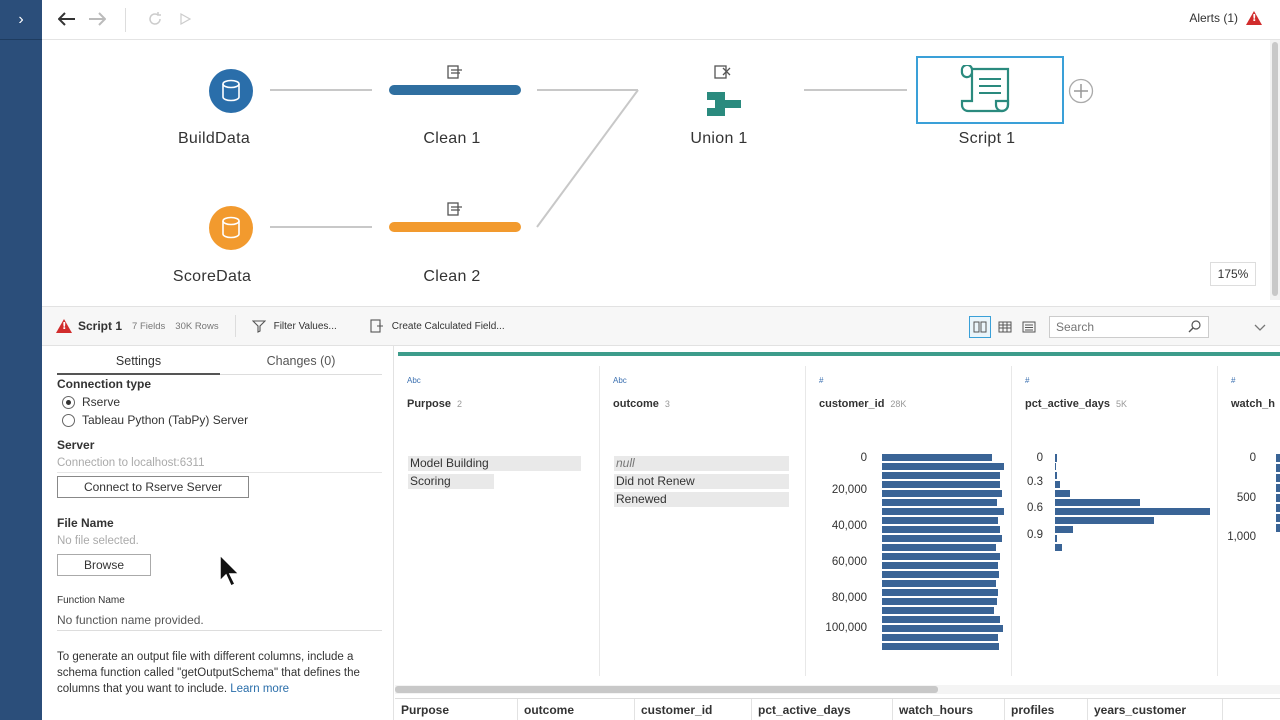 The width and height of the screenshot is (1280, 720). What do you see at coordinates (1249, 521) in the screenshot?
I see `profile-card-watch-hours: # watch_h 0 500 1,000` at bounding box center [1249, 521].